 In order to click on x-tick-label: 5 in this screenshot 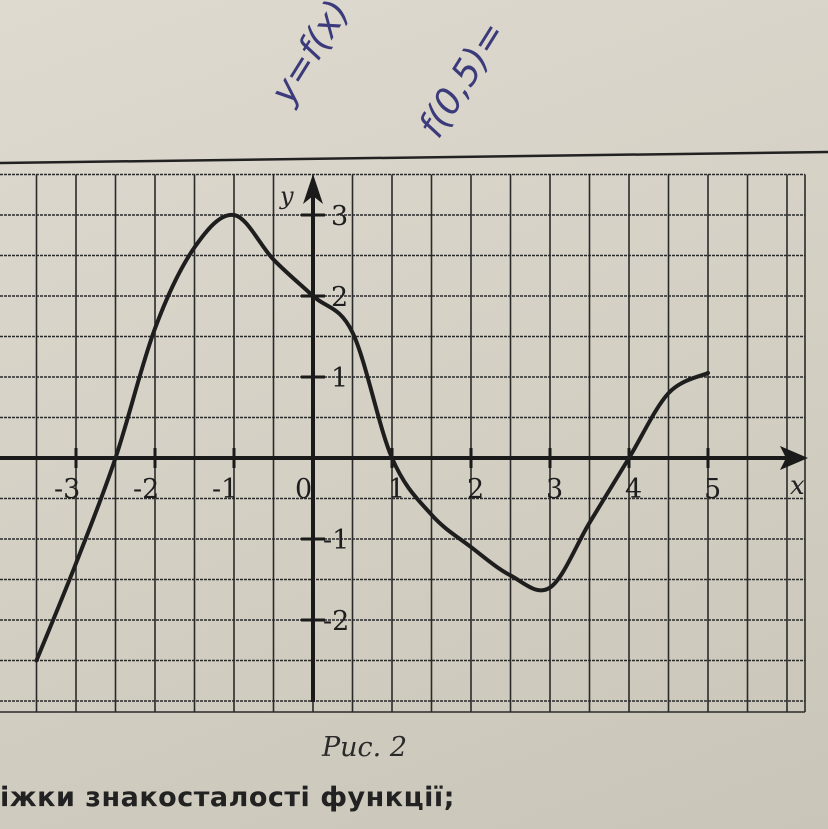, I will do `click(712, 489)`.